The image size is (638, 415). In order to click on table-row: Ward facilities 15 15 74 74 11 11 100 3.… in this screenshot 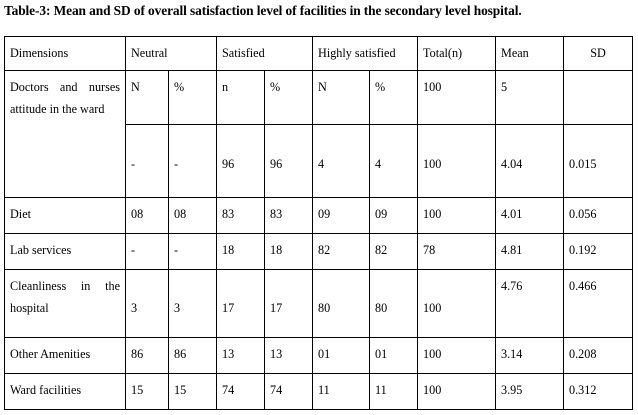, I will do `click(319, 391)`.